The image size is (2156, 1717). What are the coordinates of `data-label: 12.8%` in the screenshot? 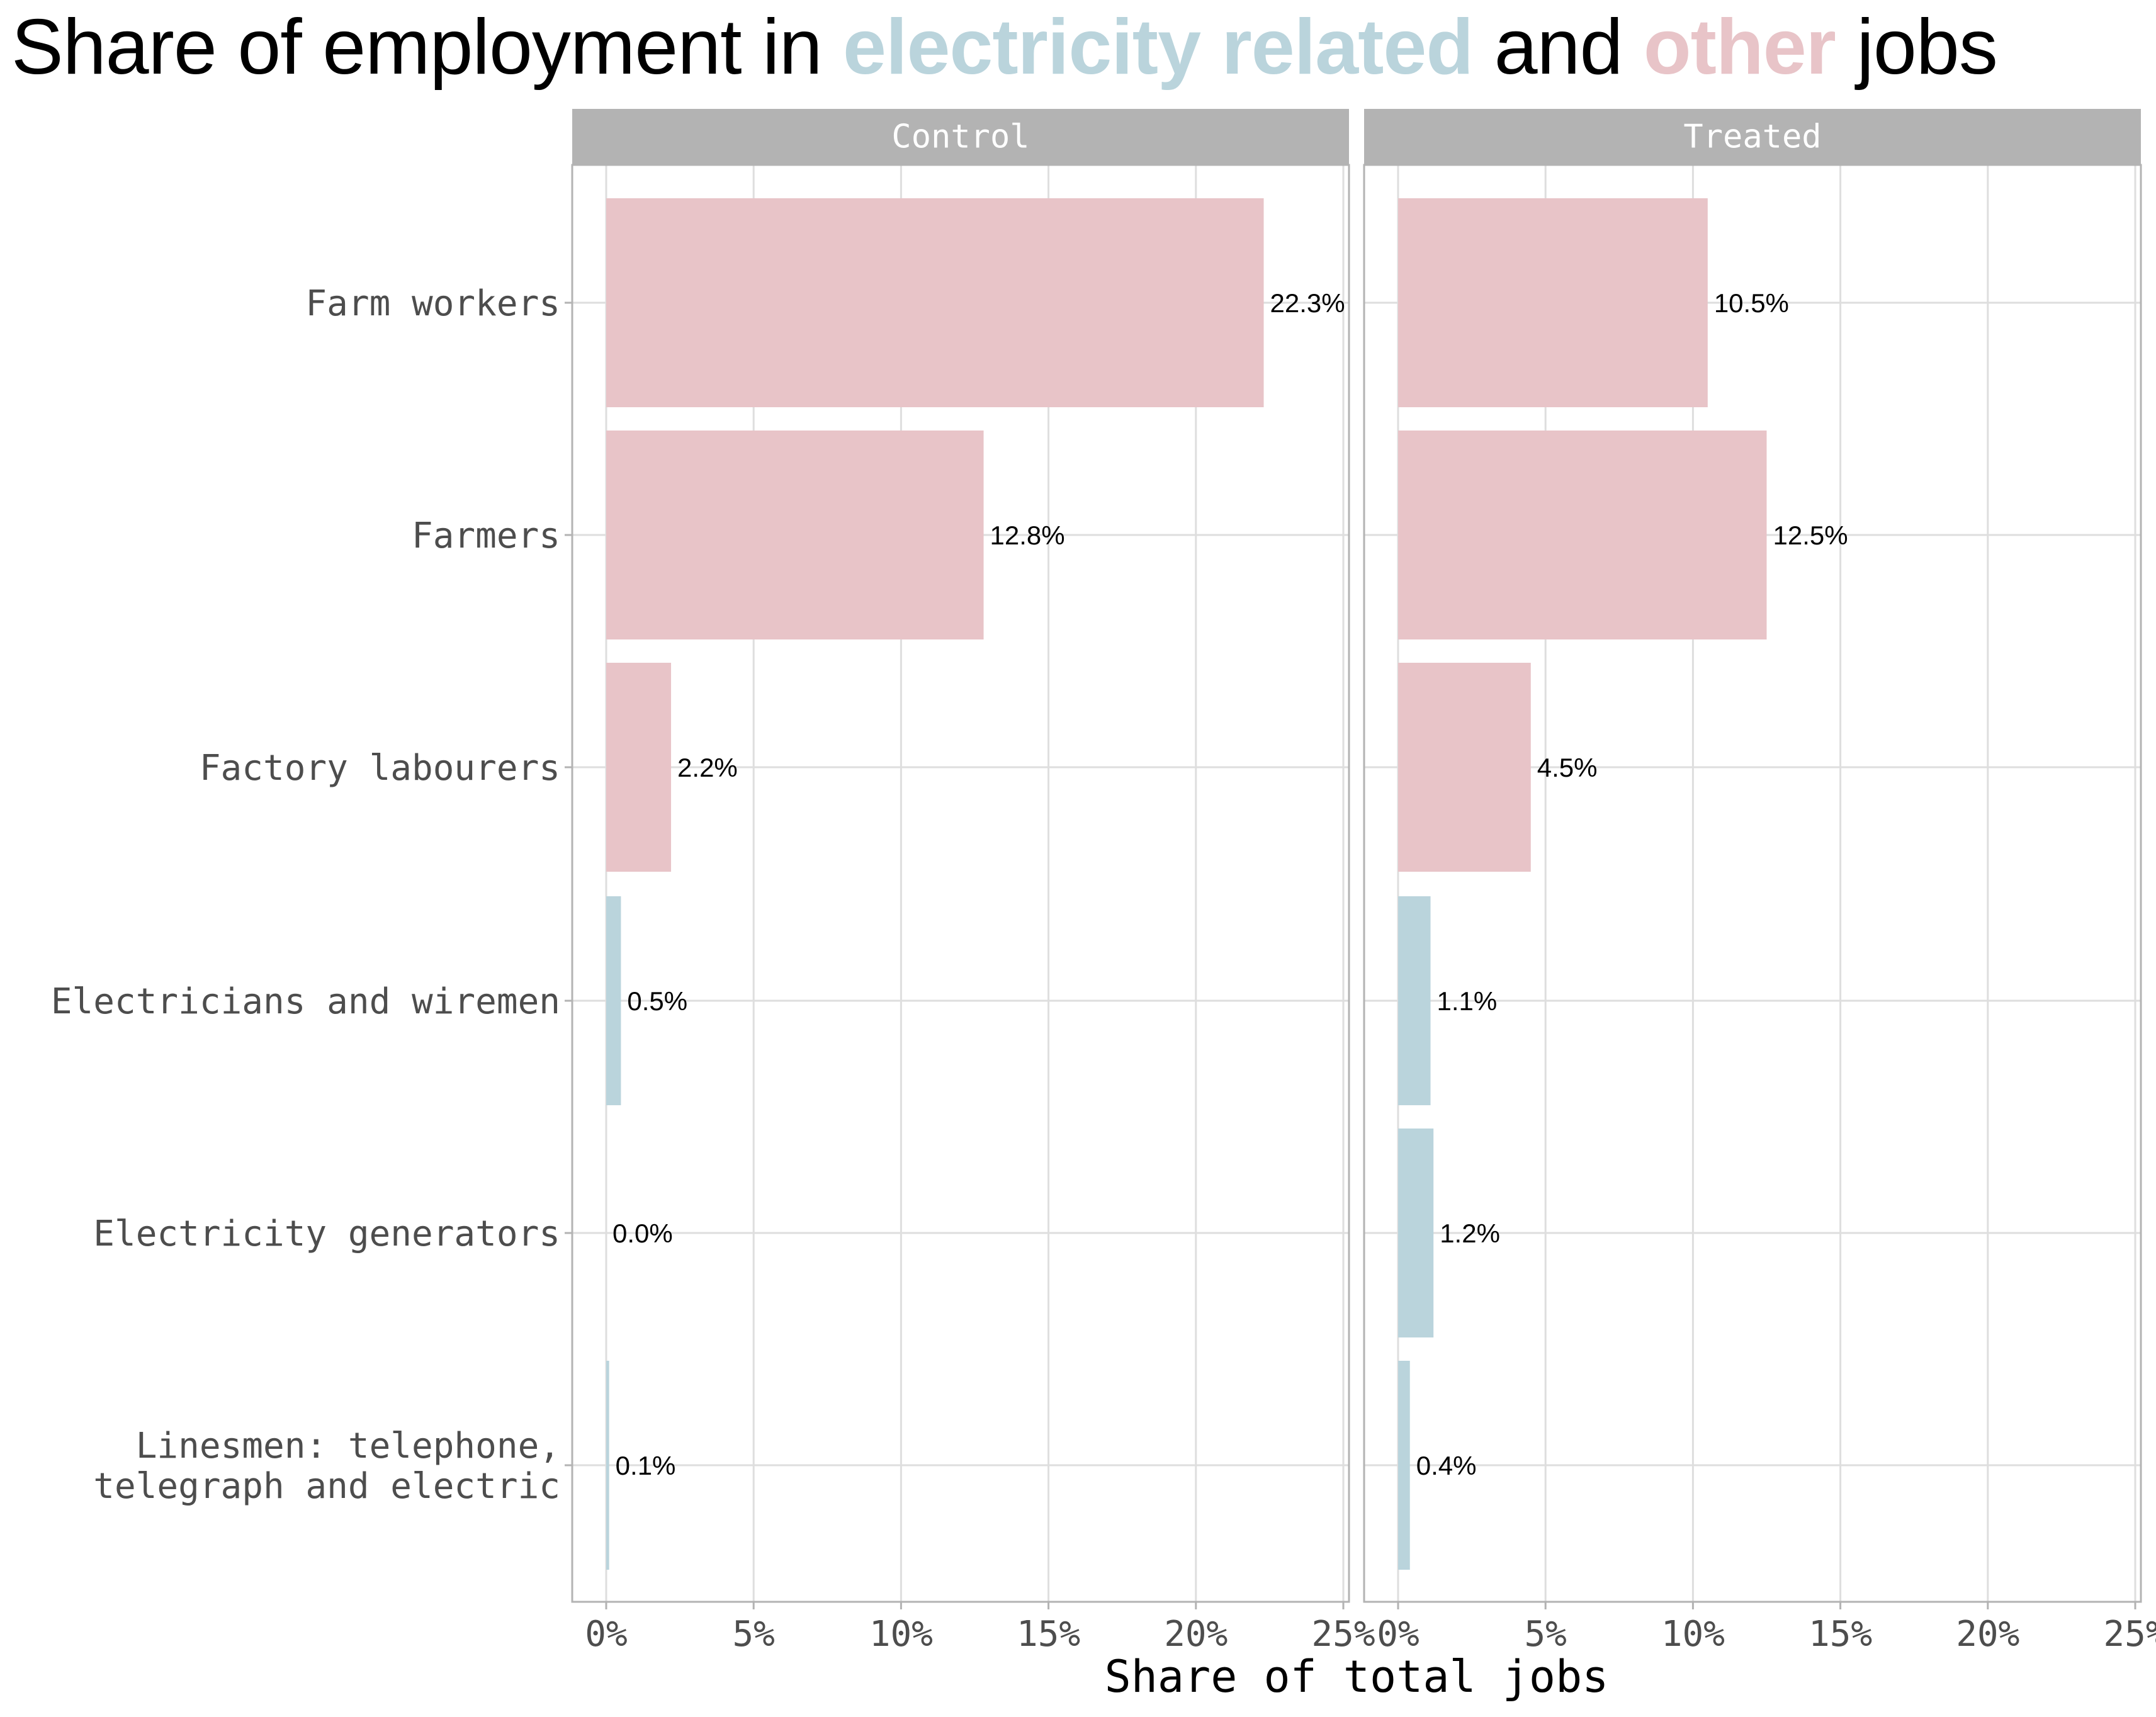 It's located at (1027, 535).